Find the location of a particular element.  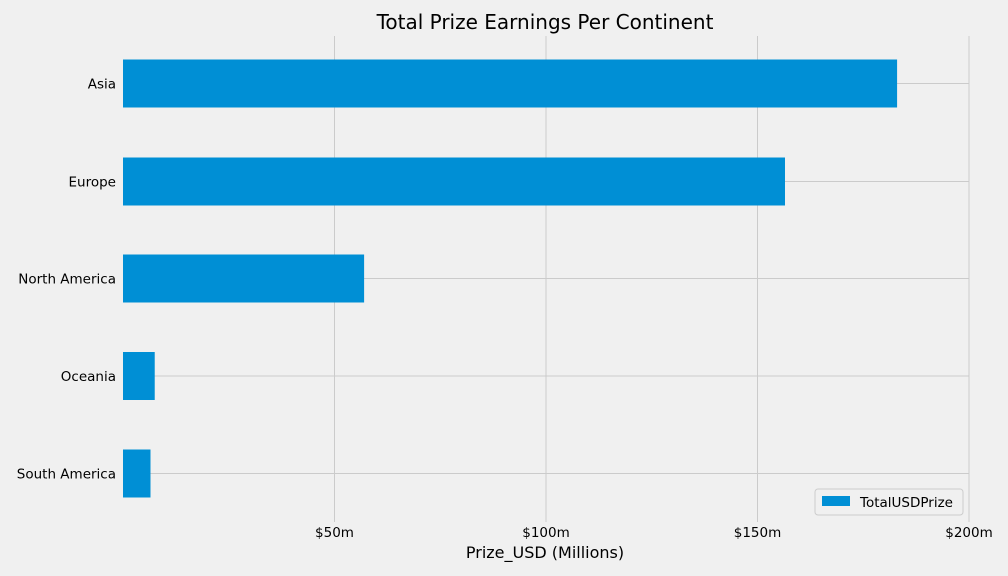

legend-box is located at coordinates (889, 502).